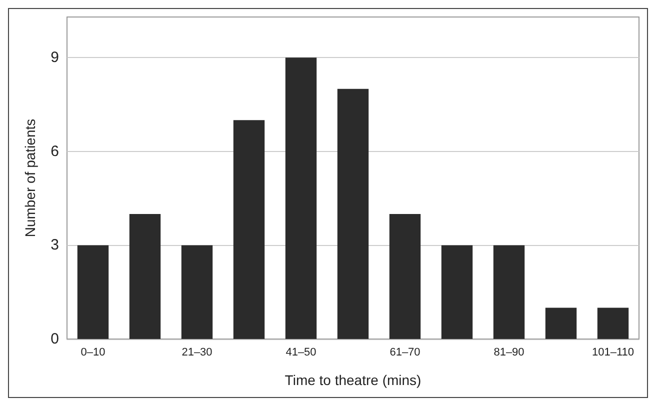 The height and width of the screenshot is (410, 660). I want to click on y-tick-label: 9, so click(54, 57).